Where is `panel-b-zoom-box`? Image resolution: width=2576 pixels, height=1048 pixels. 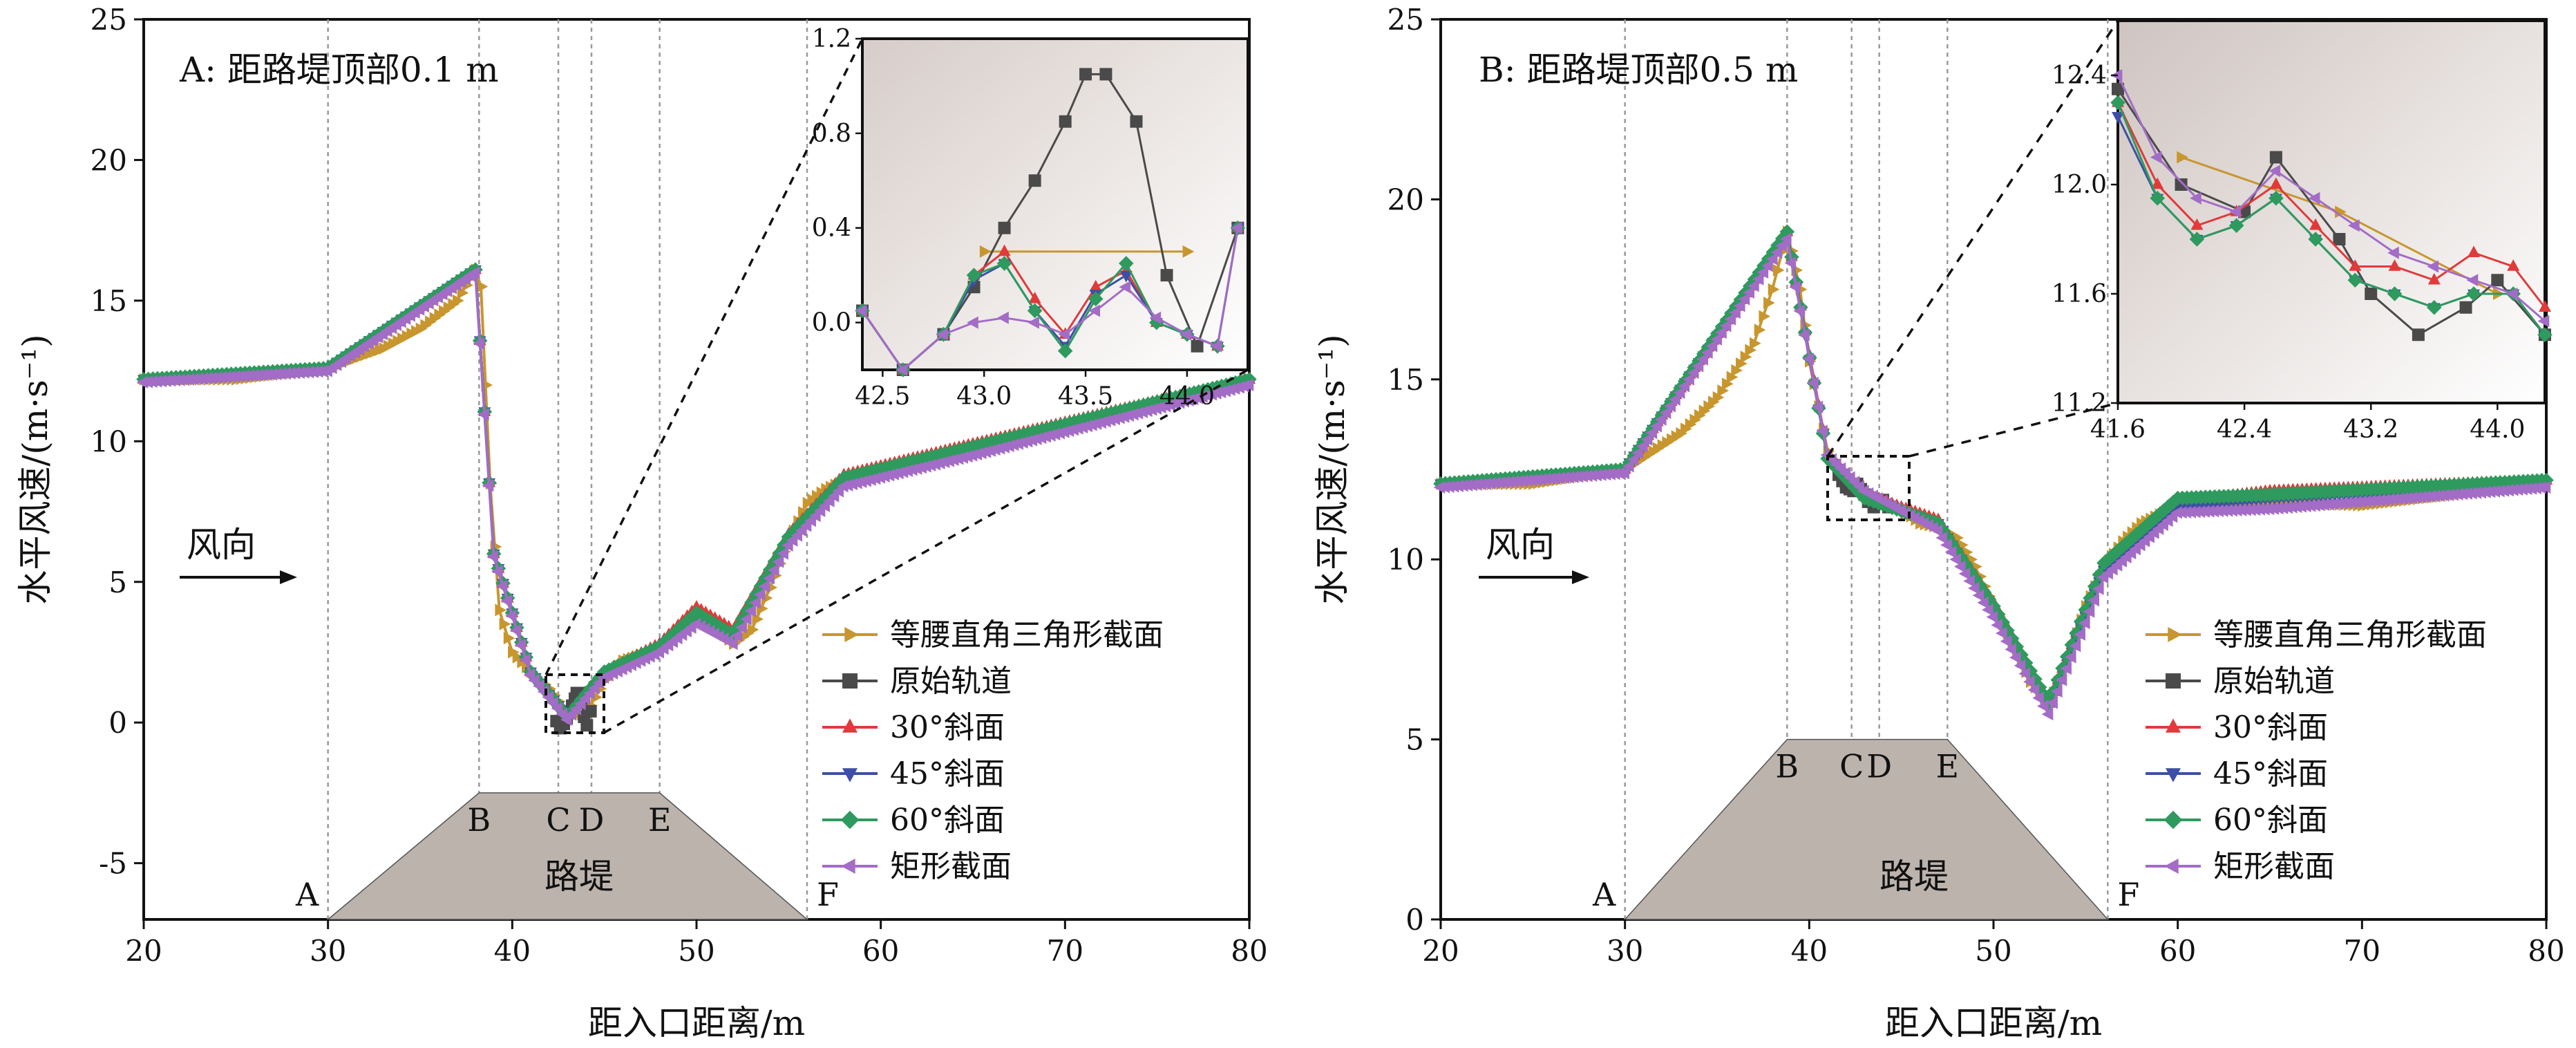
panel-b-zoom-box is located at coordinates (1868, 488).